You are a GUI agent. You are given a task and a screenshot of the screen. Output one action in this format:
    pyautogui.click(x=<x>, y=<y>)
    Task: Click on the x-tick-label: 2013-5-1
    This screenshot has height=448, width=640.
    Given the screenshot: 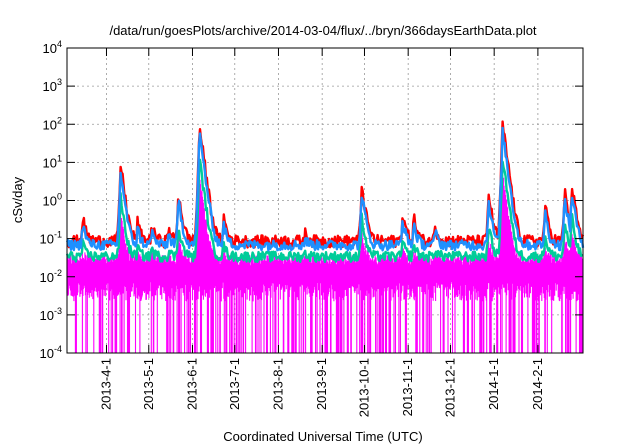 What is the action you would take?
    pyautogui.click(x=148, y=384)
    